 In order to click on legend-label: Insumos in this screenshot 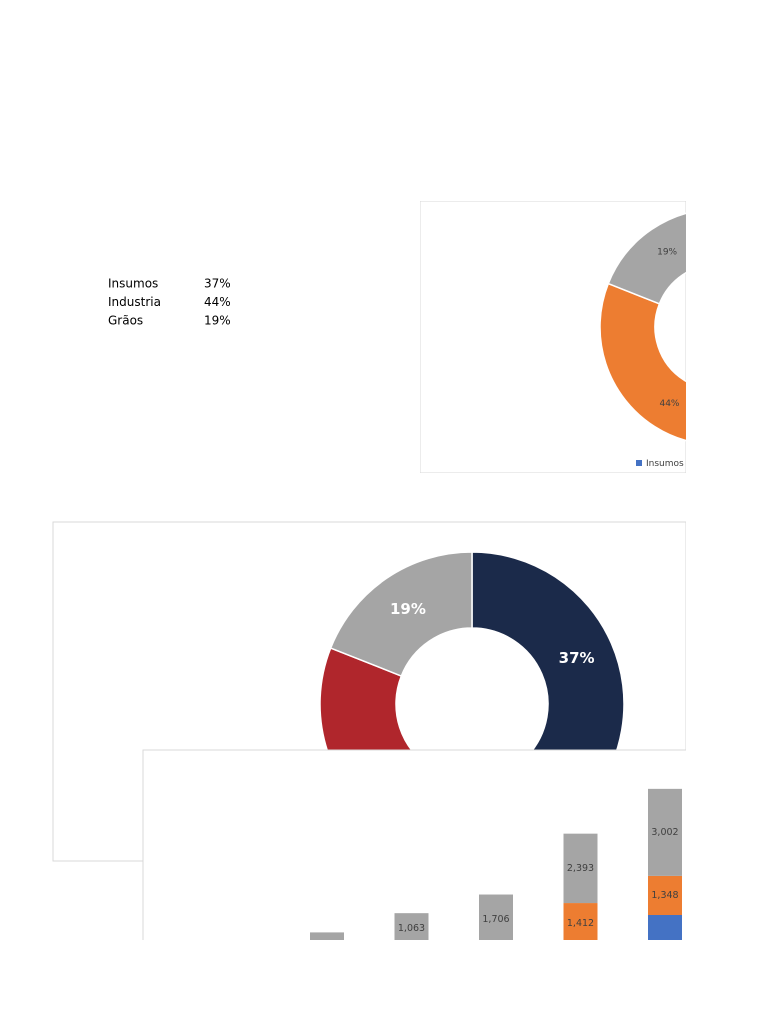, I will do `click(665, 464)`.